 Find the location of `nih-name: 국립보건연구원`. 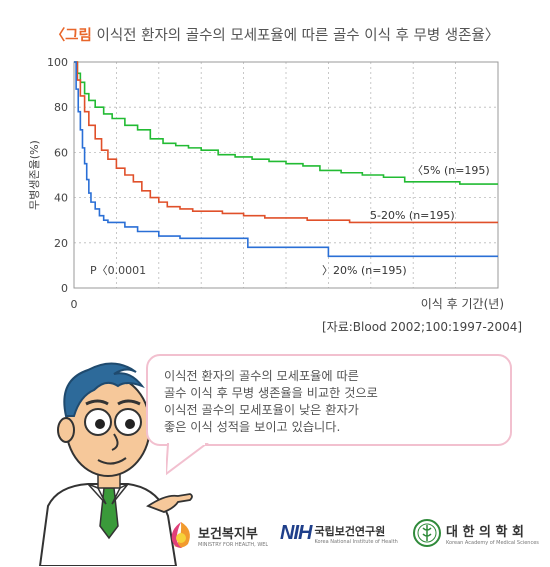

nih-name: 국립보건연구원 is located at coordinates (350, 531).